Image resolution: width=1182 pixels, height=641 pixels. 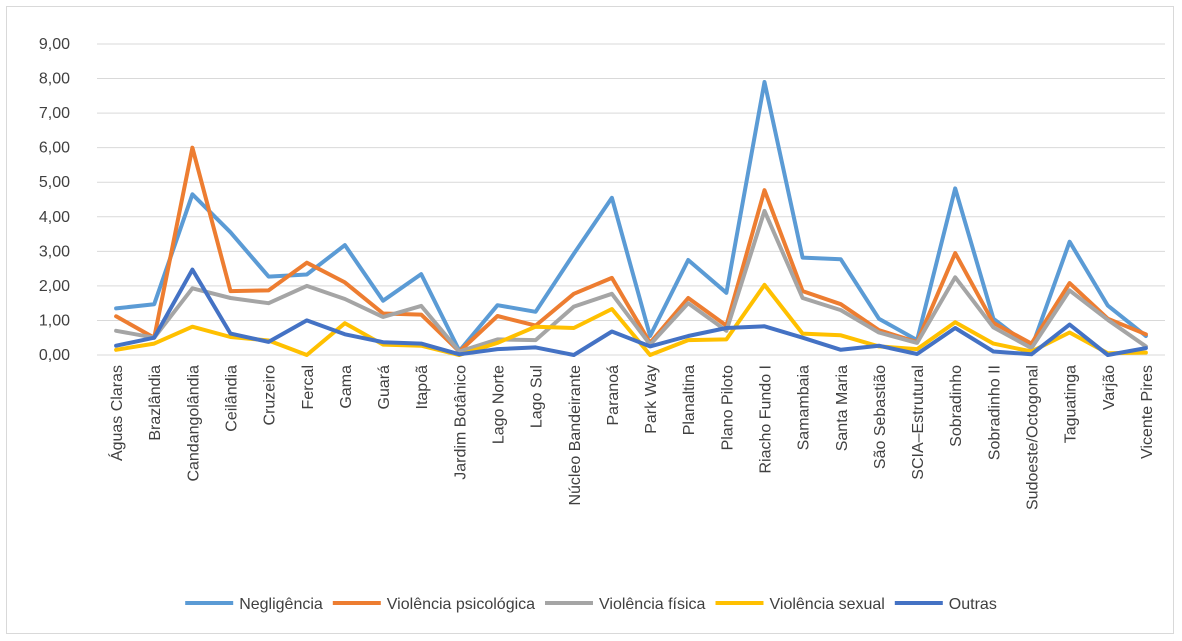 What do you see at coordinates (613, 395) in the screenshot?
I see `x-tick-label: Paranoá` at bounding box center [613, 395].